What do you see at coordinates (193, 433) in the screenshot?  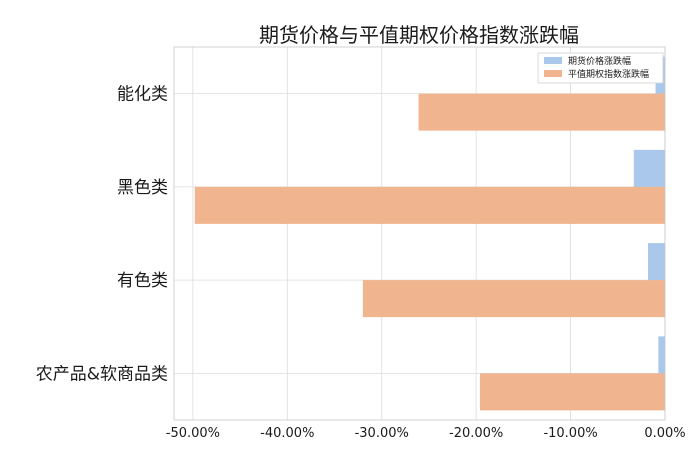 I see `x-tick-label: -50.00%` at bounding box center [193, 433].